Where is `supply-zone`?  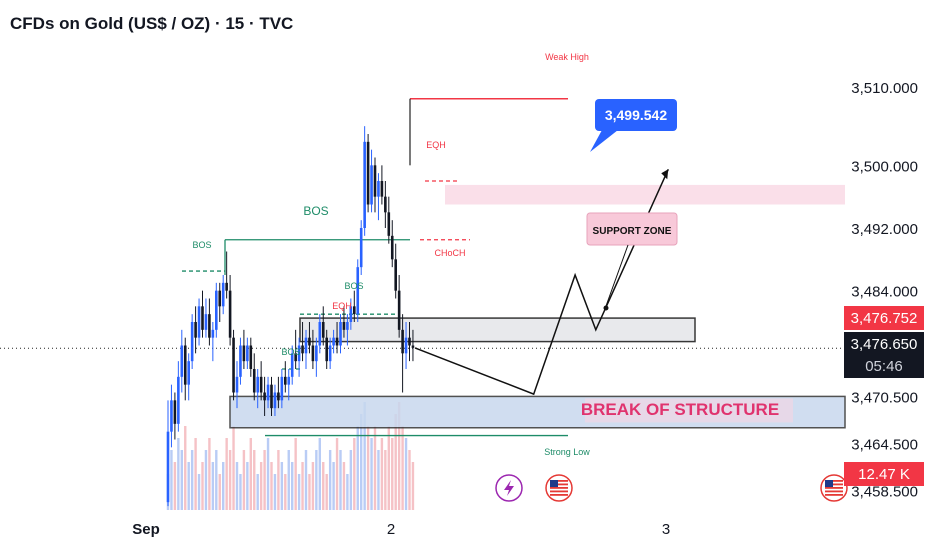 supply-zone is located at coordinates (645, 194).